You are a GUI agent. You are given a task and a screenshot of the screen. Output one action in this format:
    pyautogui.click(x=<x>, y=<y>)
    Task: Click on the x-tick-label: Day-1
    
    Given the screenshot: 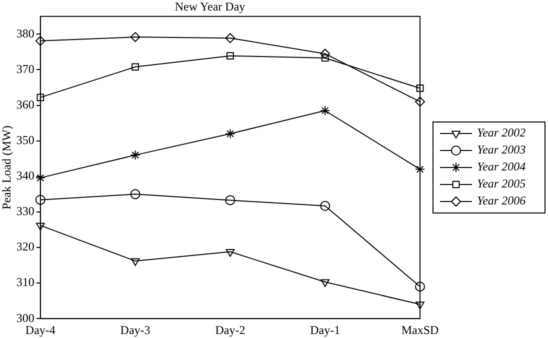 What is the action you would take?
    pyautogui.click(x=325, y=329)
    